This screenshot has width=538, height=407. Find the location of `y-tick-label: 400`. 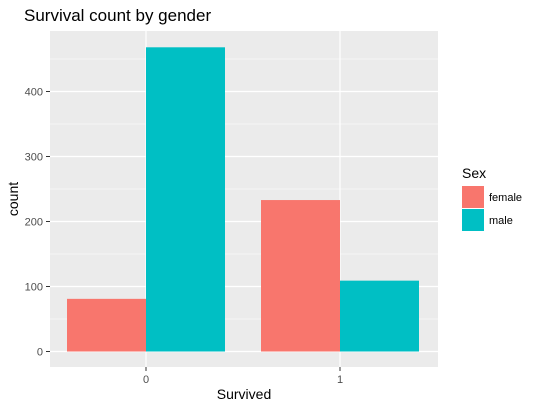

y-tick-label: 400 is located at coordinates (34, 93).